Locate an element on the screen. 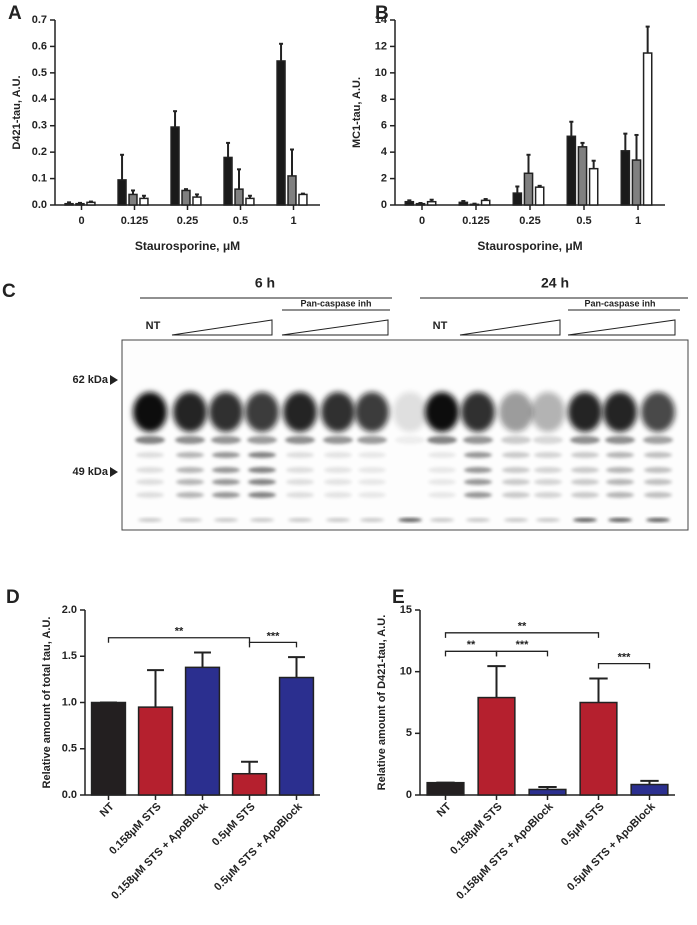  time-label: 24 h is located at coordinates (555, 283).